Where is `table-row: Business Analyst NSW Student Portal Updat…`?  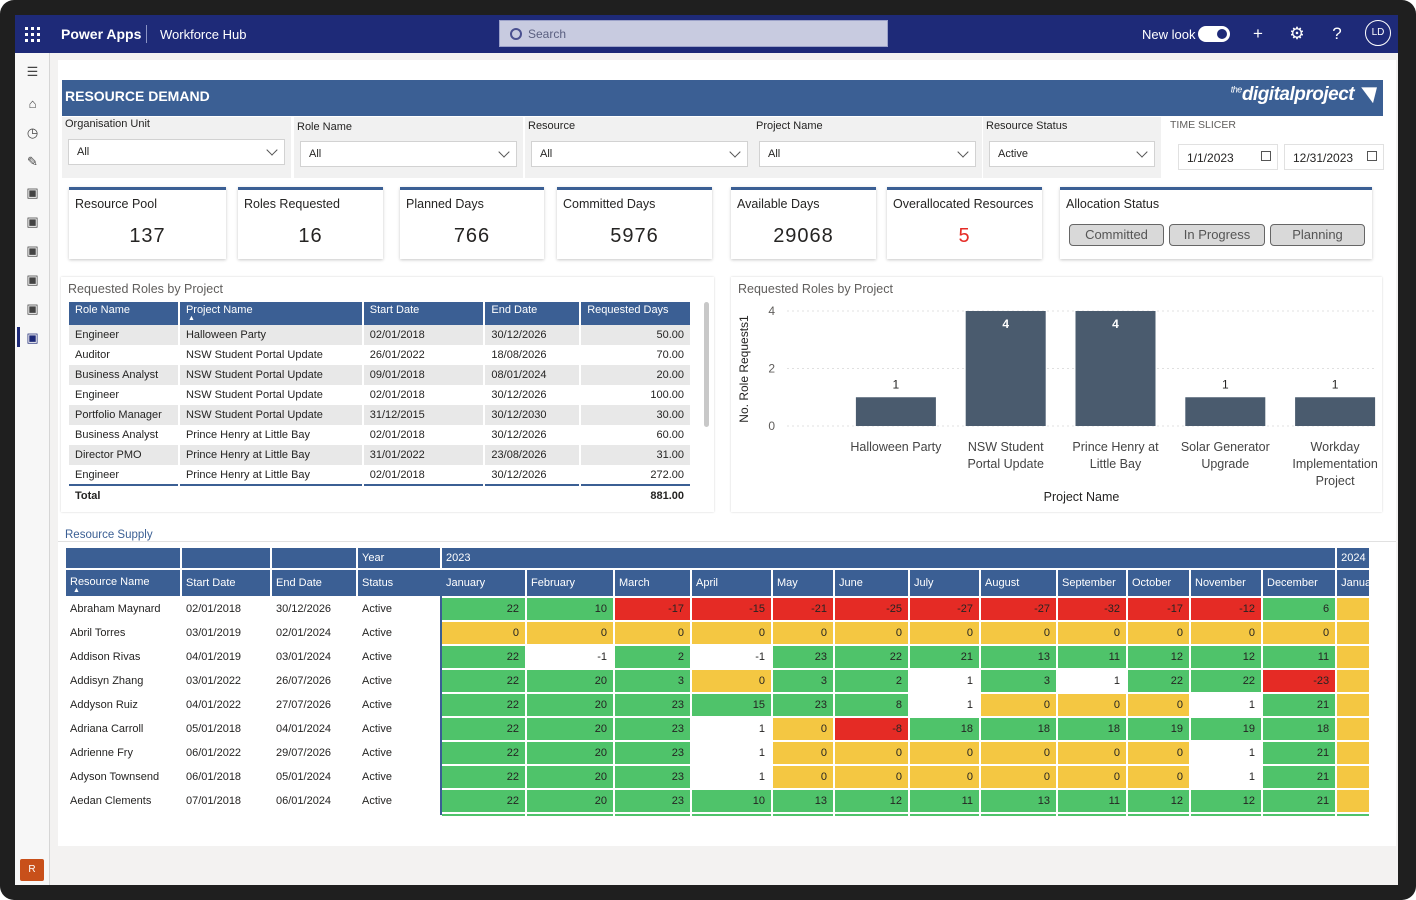
table-row: Business Analyst NSW Student Portal Updat… is located at coordinates (380, 375).